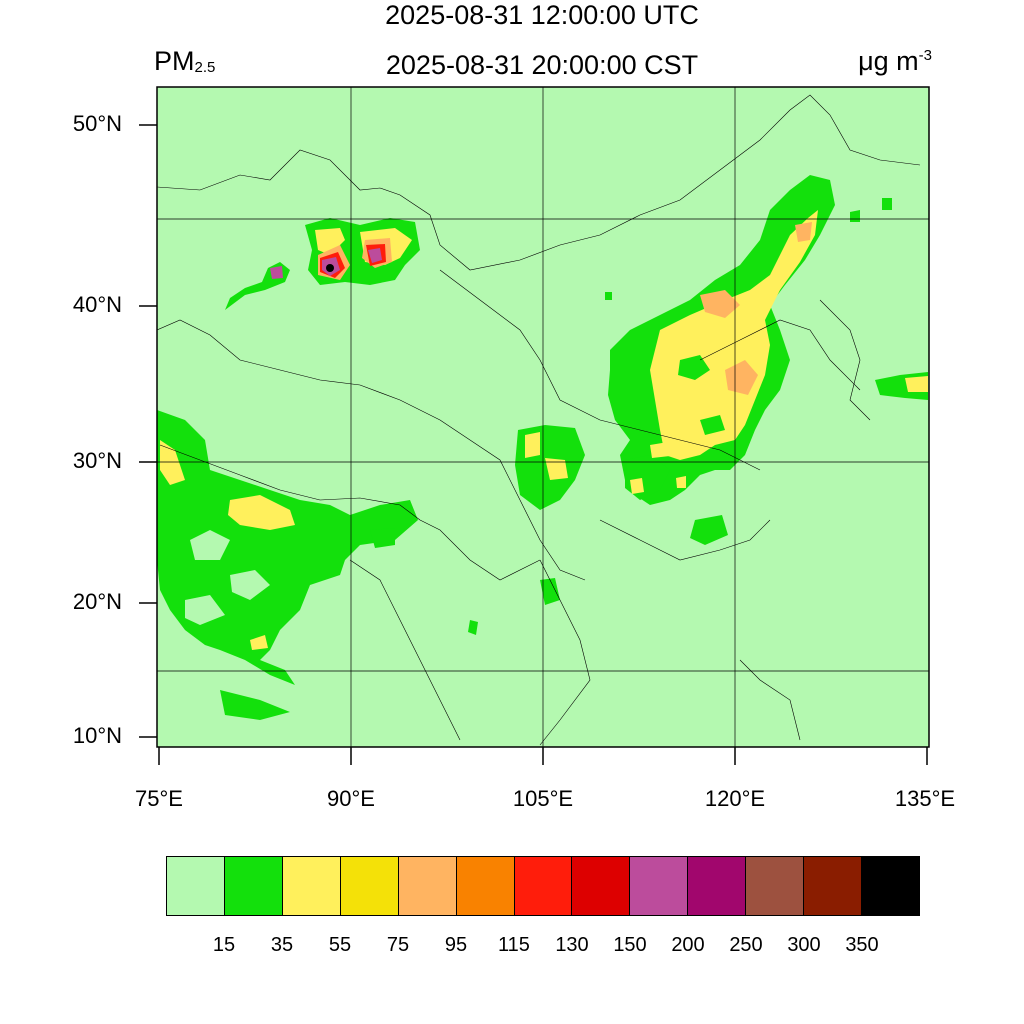  What do you see at coordinates (398, 945) in the screenshot?
I see `colorbar-tick-label: 75` at bounding box center [398, 945].